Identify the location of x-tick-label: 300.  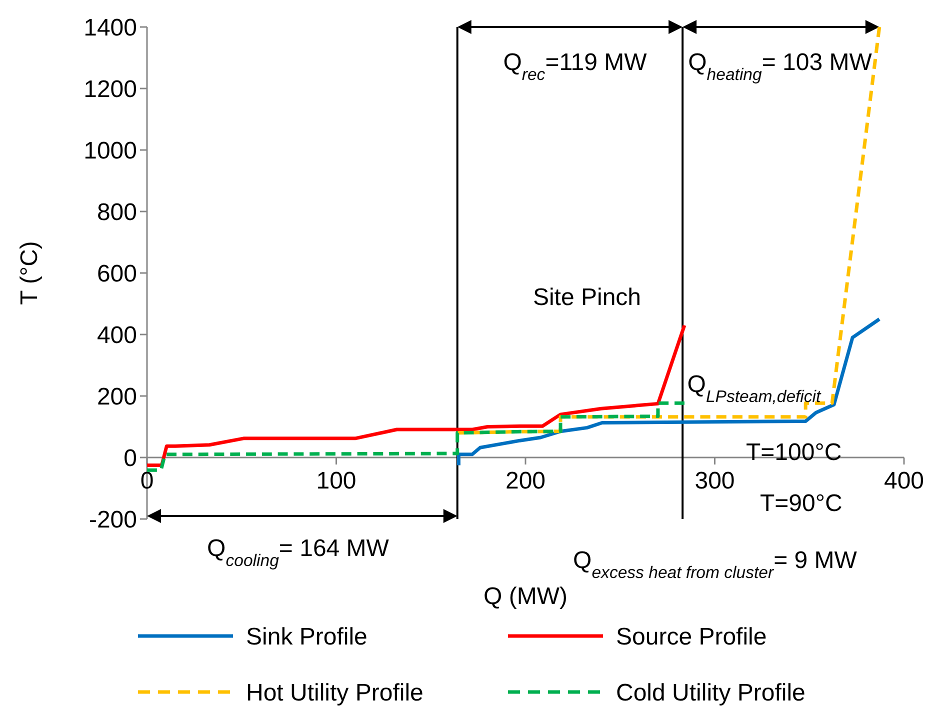
(714, 481).